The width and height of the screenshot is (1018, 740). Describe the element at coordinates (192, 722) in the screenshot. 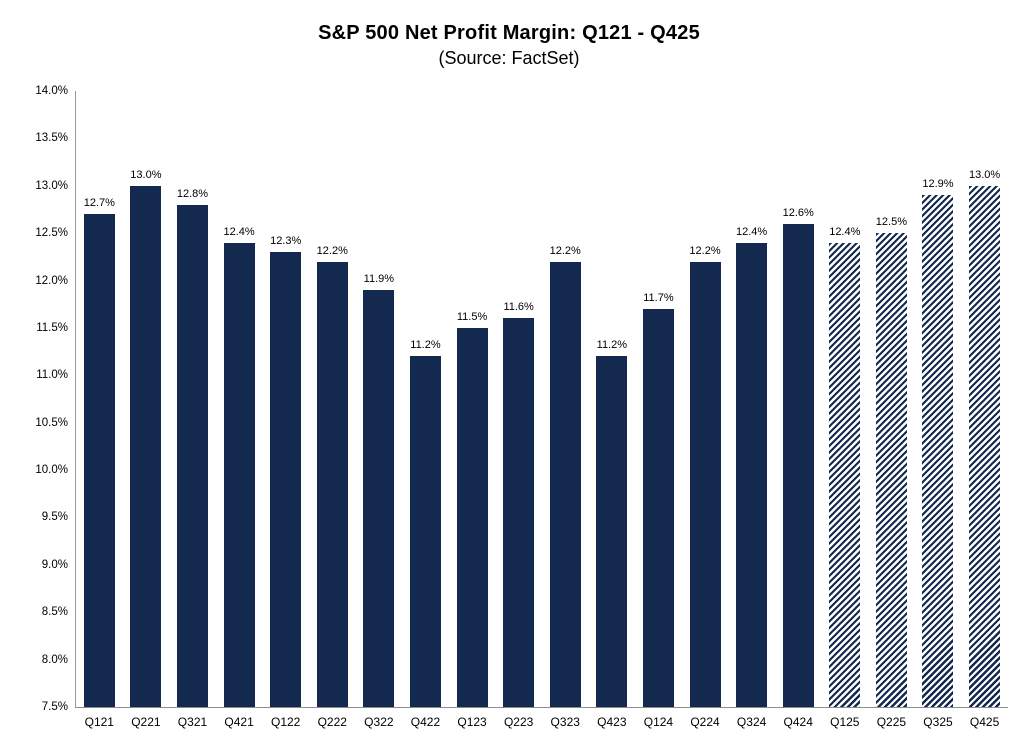

I see `x-tick-label: Q321` at that location.